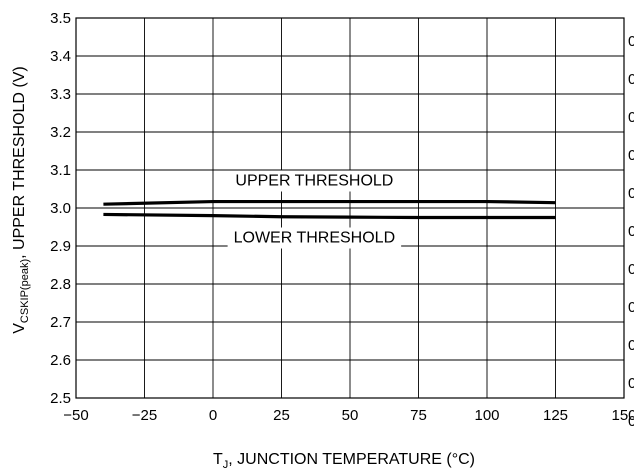  I want to click on right-edge-marks: 0 0 0 0 0 0 0 0 0 0 0, so click(631, 231).